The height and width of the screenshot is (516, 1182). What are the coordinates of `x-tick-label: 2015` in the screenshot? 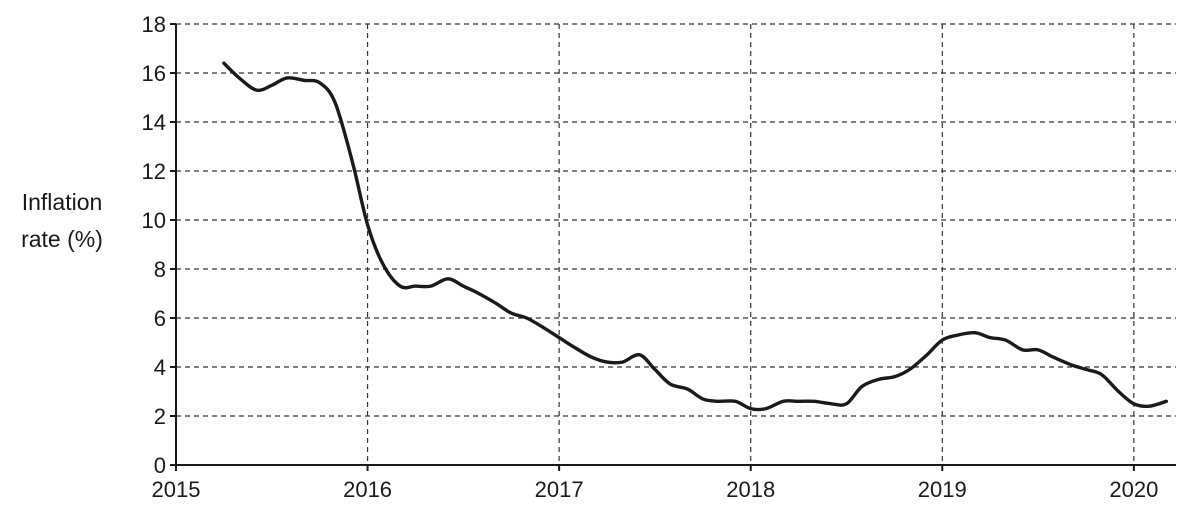 It's located at (176, 489).